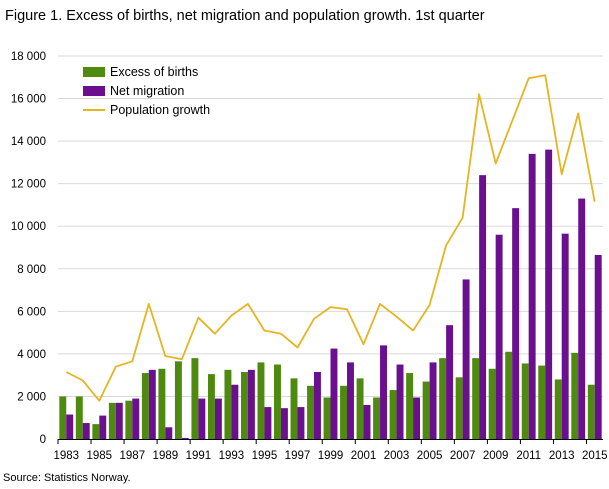 Image resolution: width=609 pixels, height=489 pixels. I want to click on x-tick-label: 2003, so click(397, 456).